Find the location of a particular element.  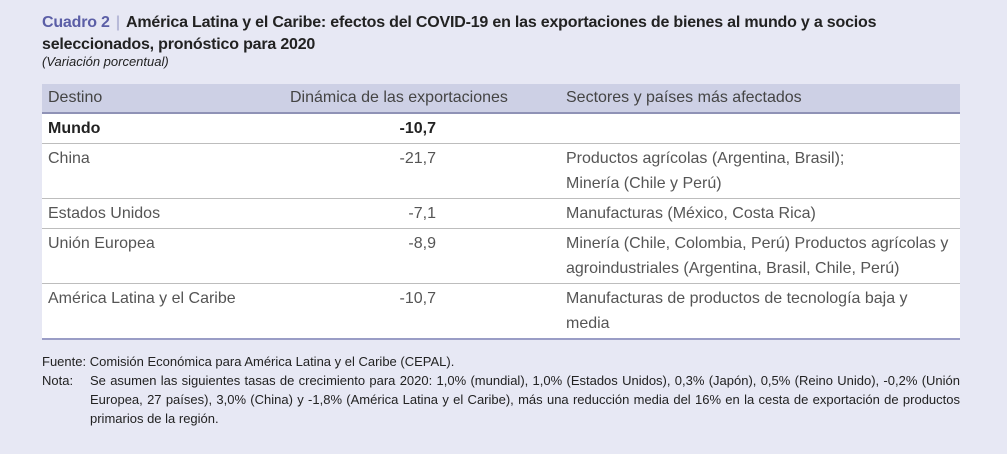

table-label: Cuadro 2 is located at coordinates (76, 22).